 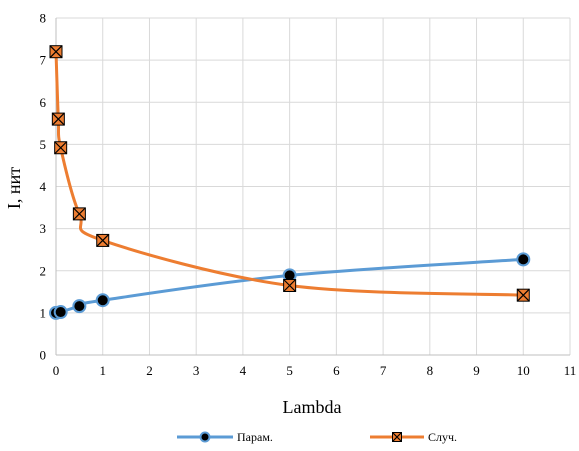 I want to click on x-axis-title: Lambda, so click(x=312, y=407).